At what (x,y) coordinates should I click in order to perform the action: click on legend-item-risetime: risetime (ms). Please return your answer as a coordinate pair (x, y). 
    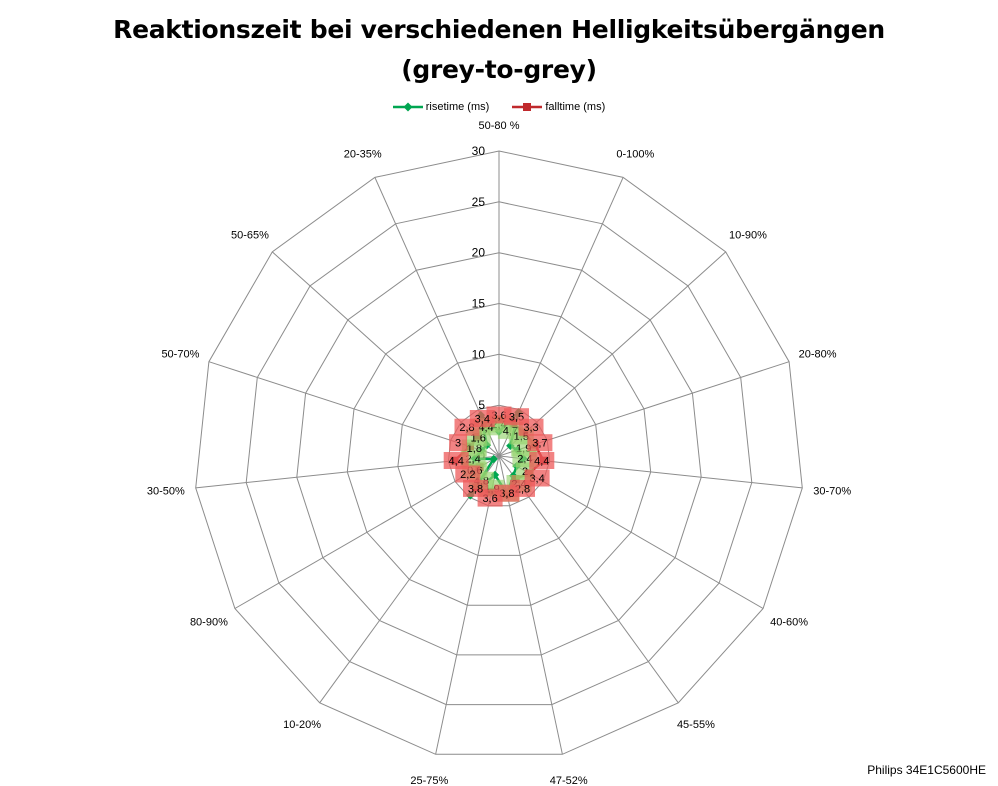
    Looking at the image, I should click on (441, 107).